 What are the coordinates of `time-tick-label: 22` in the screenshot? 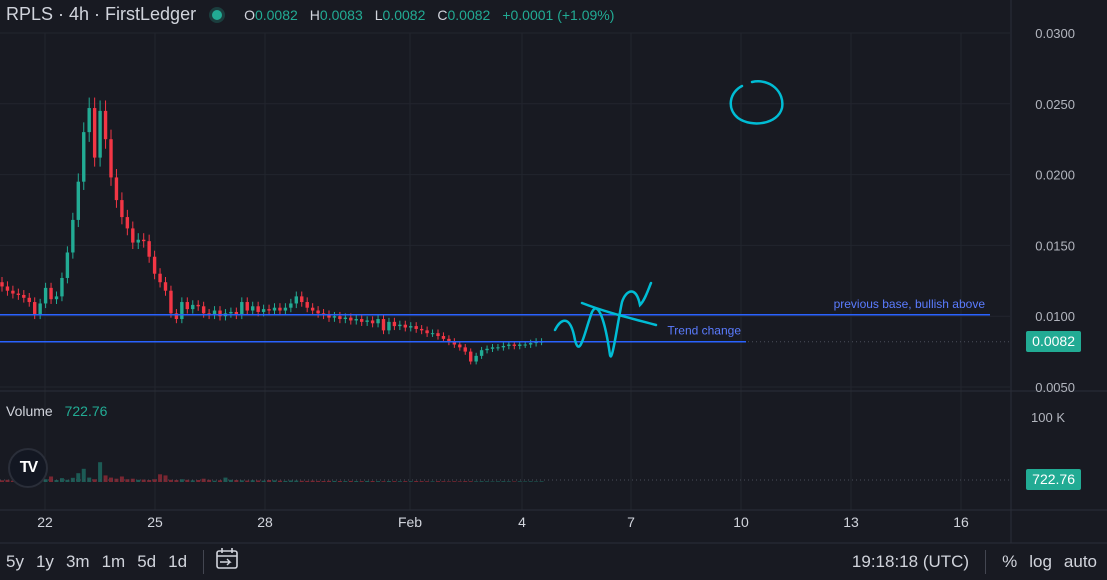 It's located at (45, 522).